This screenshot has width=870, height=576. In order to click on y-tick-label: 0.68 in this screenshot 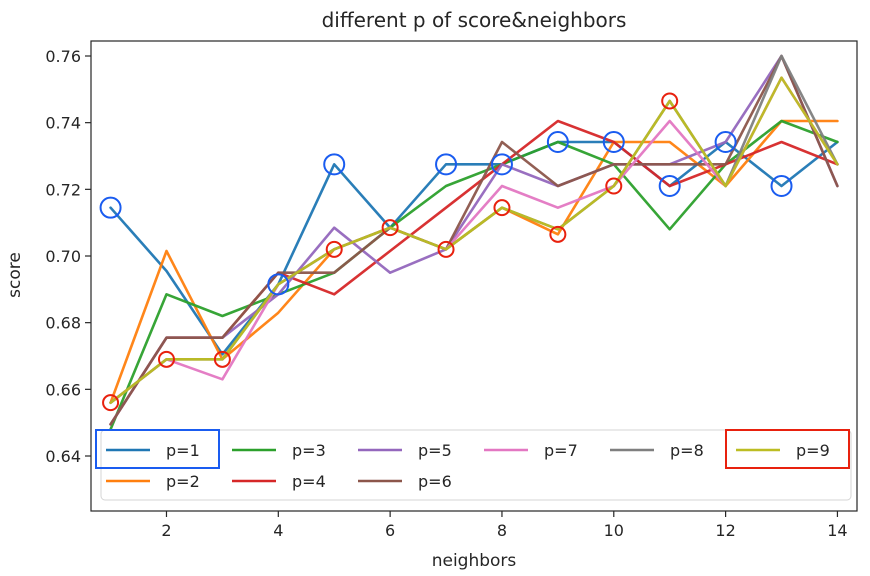, I will do `click(63, 323)`.